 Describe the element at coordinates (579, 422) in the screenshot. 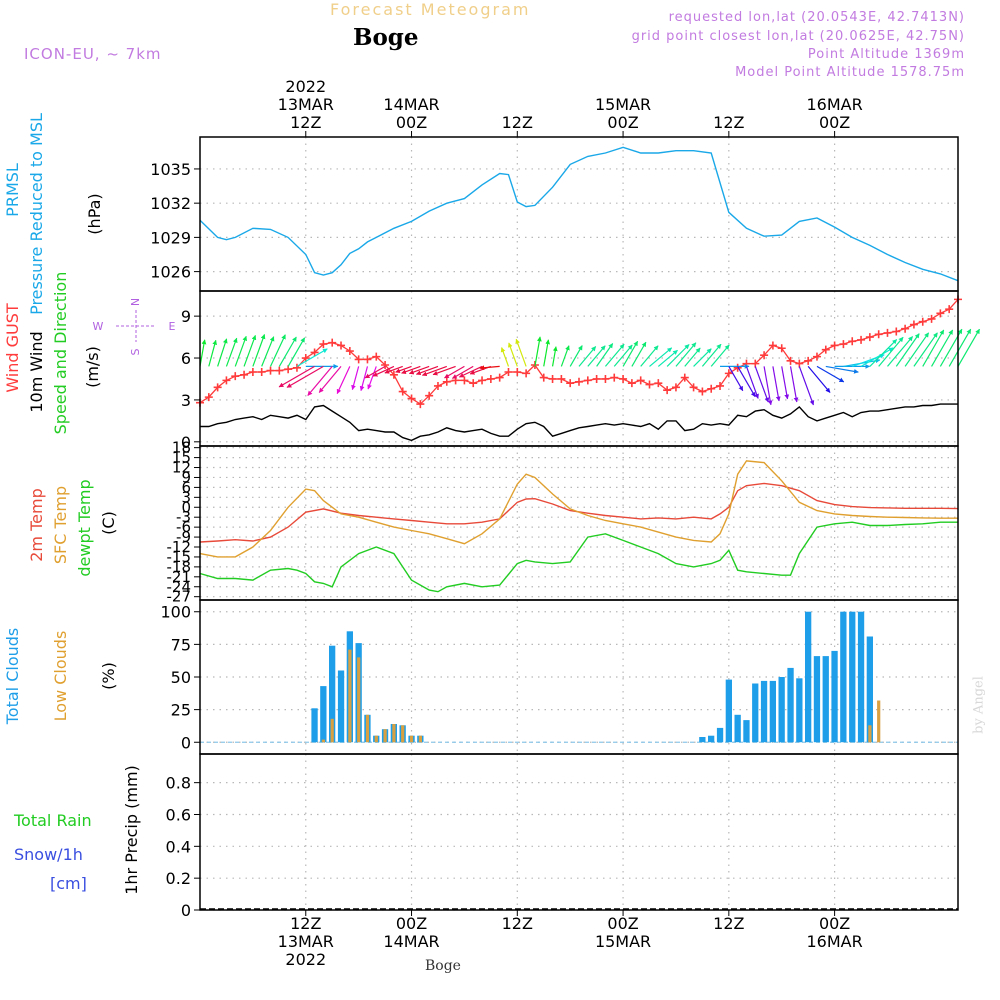

I see `series-line-wind10m` at that location.